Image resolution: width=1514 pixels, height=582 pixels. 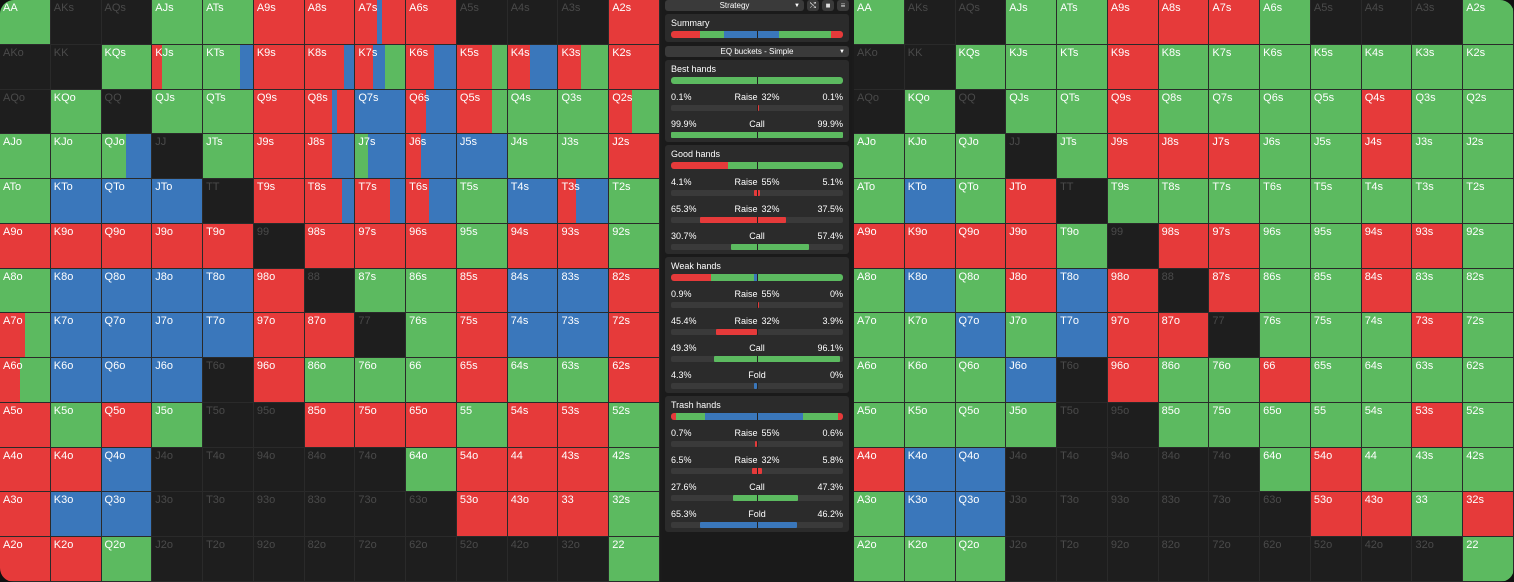 I want to click on hand-cell: K3o, so click(x=930, y=515).